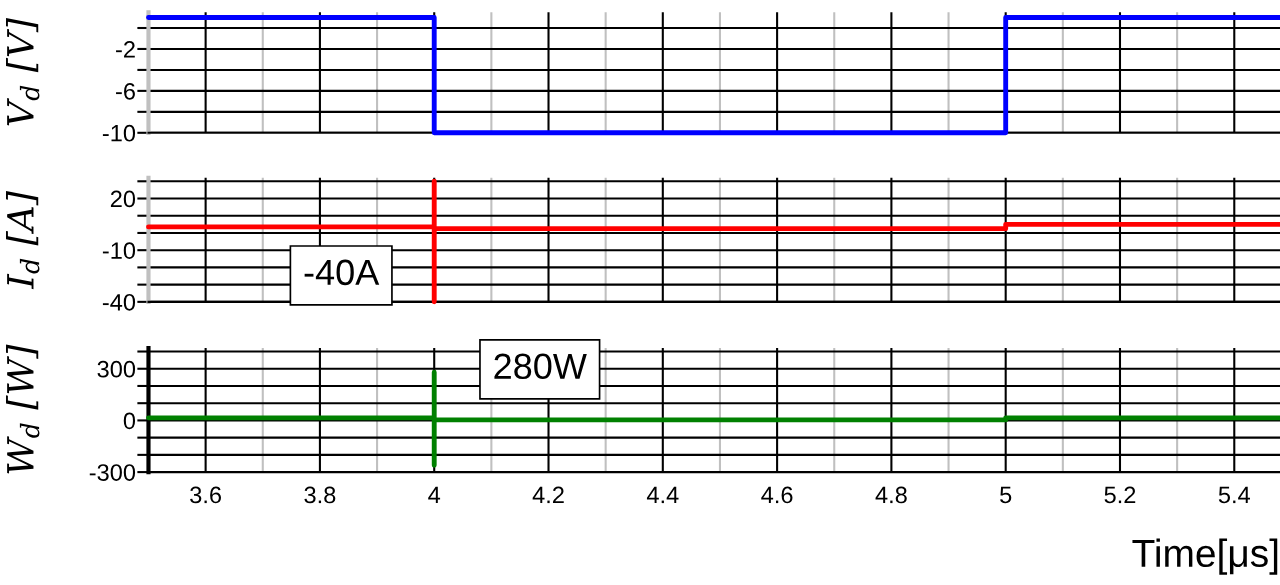 The width and height of the screenshot is (1280, 585). I want to click on y-tick-label: -6, so click(125, 91).